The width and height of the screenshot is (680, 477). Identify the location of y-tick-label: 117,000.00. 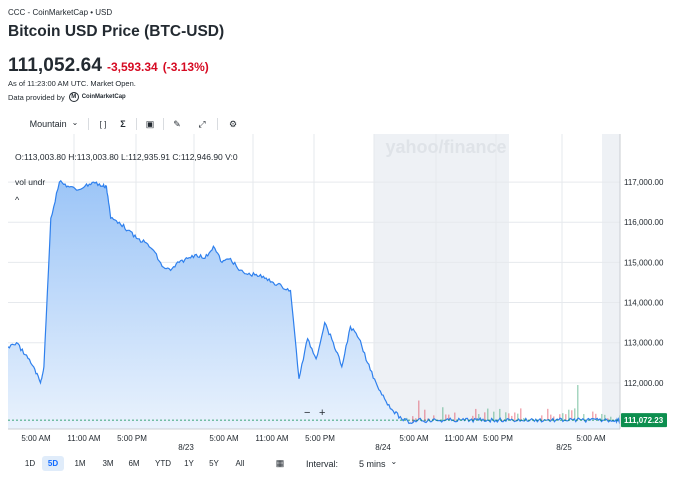
(644, 182).